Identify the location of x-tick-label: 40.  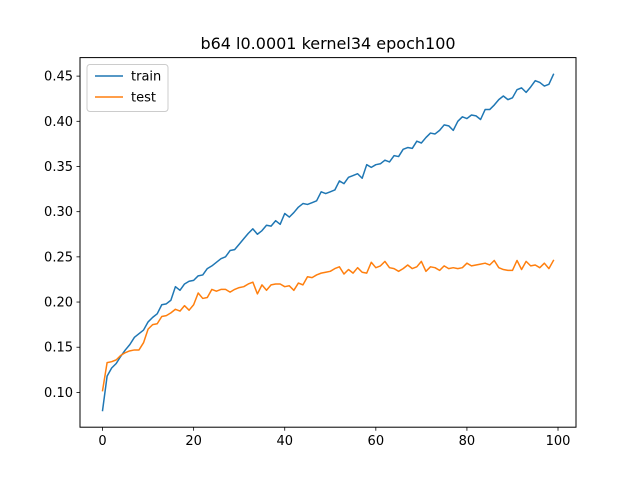
(284, 441).